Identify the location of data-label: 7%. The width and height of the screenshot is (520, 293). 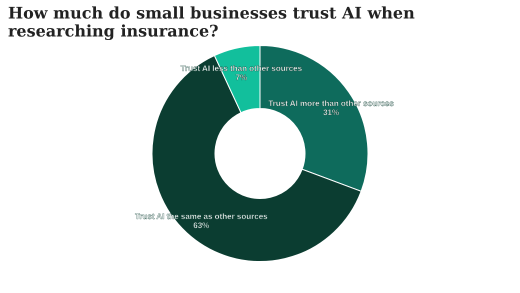
(242, 77).